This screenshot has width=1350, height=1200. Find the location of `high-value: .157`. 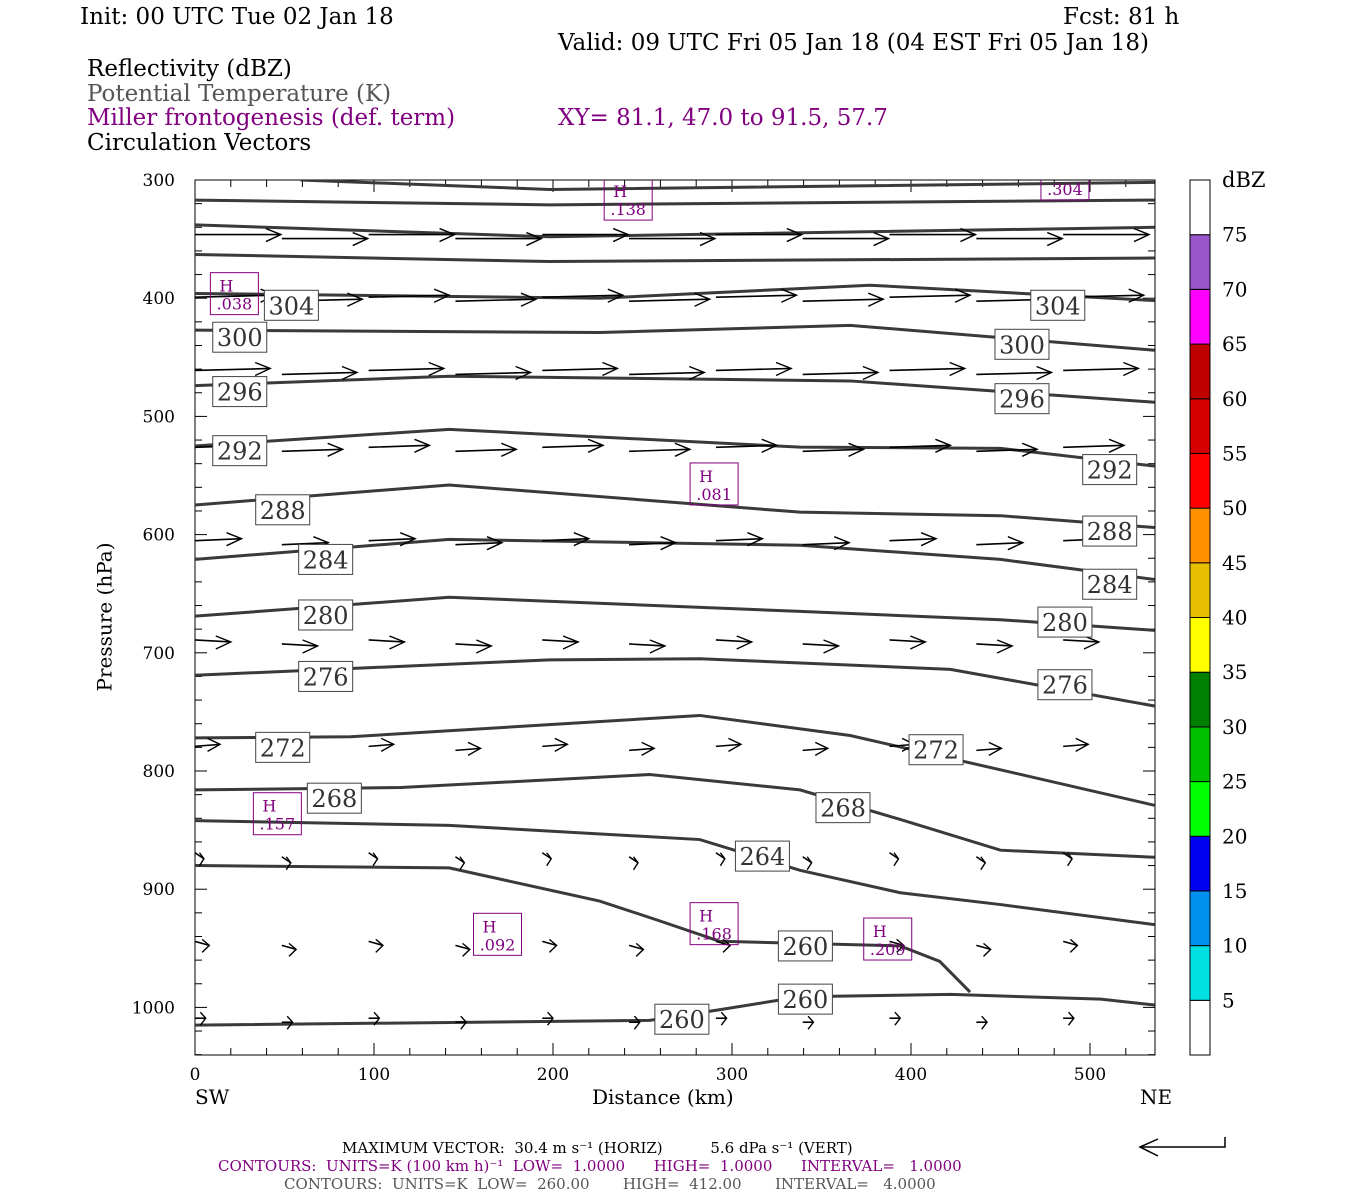

high-value: .157 is located at coordinates (278, 824).